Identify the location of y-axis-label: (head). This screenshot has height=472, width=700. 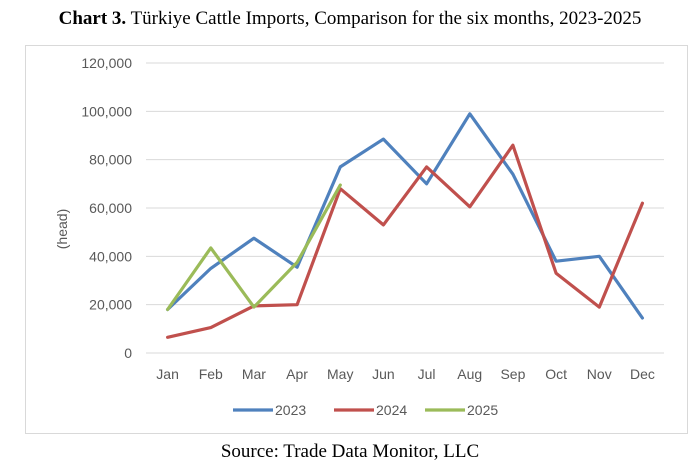
(62, 229).